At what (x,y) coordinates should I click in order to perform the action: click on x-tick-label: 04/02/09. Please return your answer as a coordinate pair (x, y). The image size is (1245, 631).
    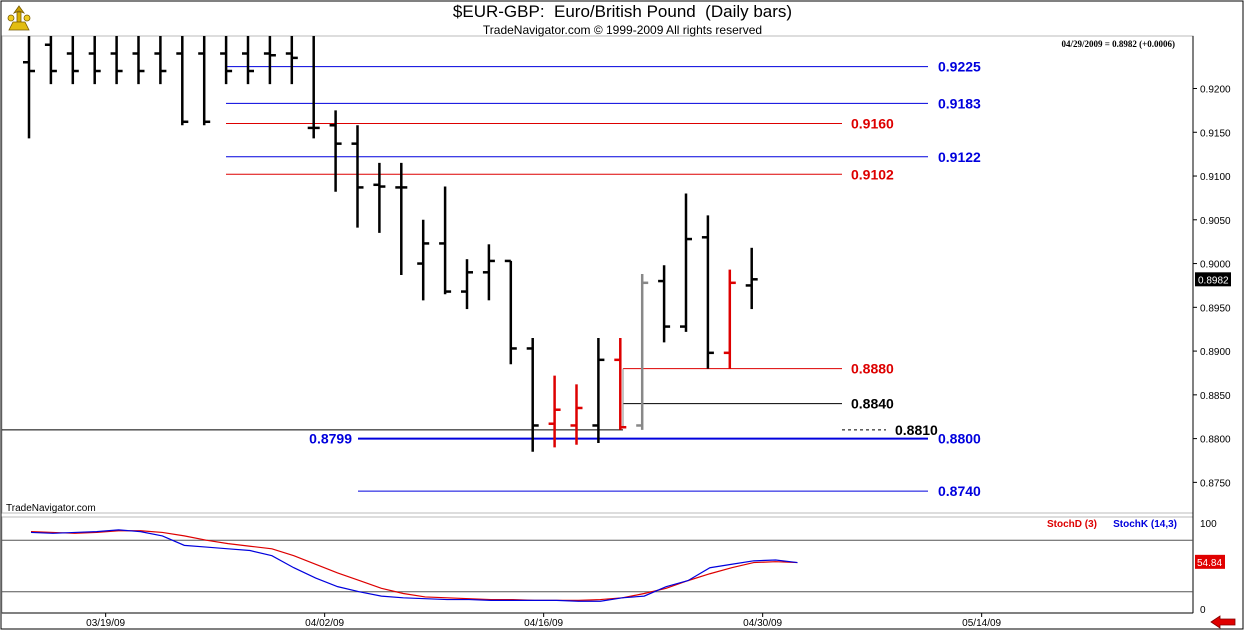
    Looking at the image, I should click on (324, 623).